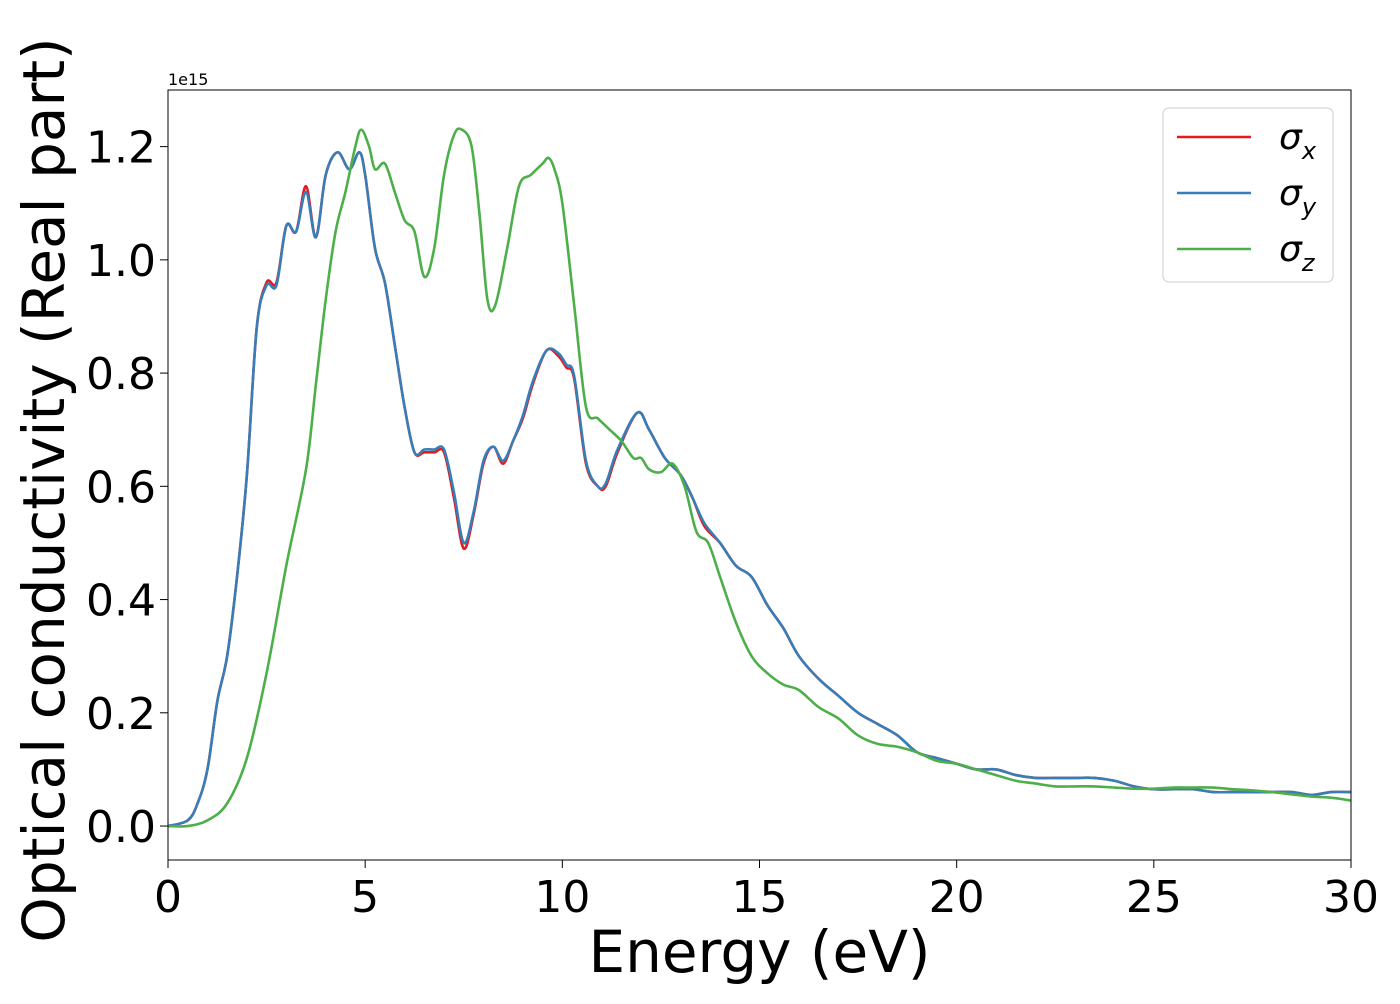 The image size is (1400, 1004). Describe the element at coordinates (121, 714) in the screenshot. I see `y-tick-label: 0.2` at that location.